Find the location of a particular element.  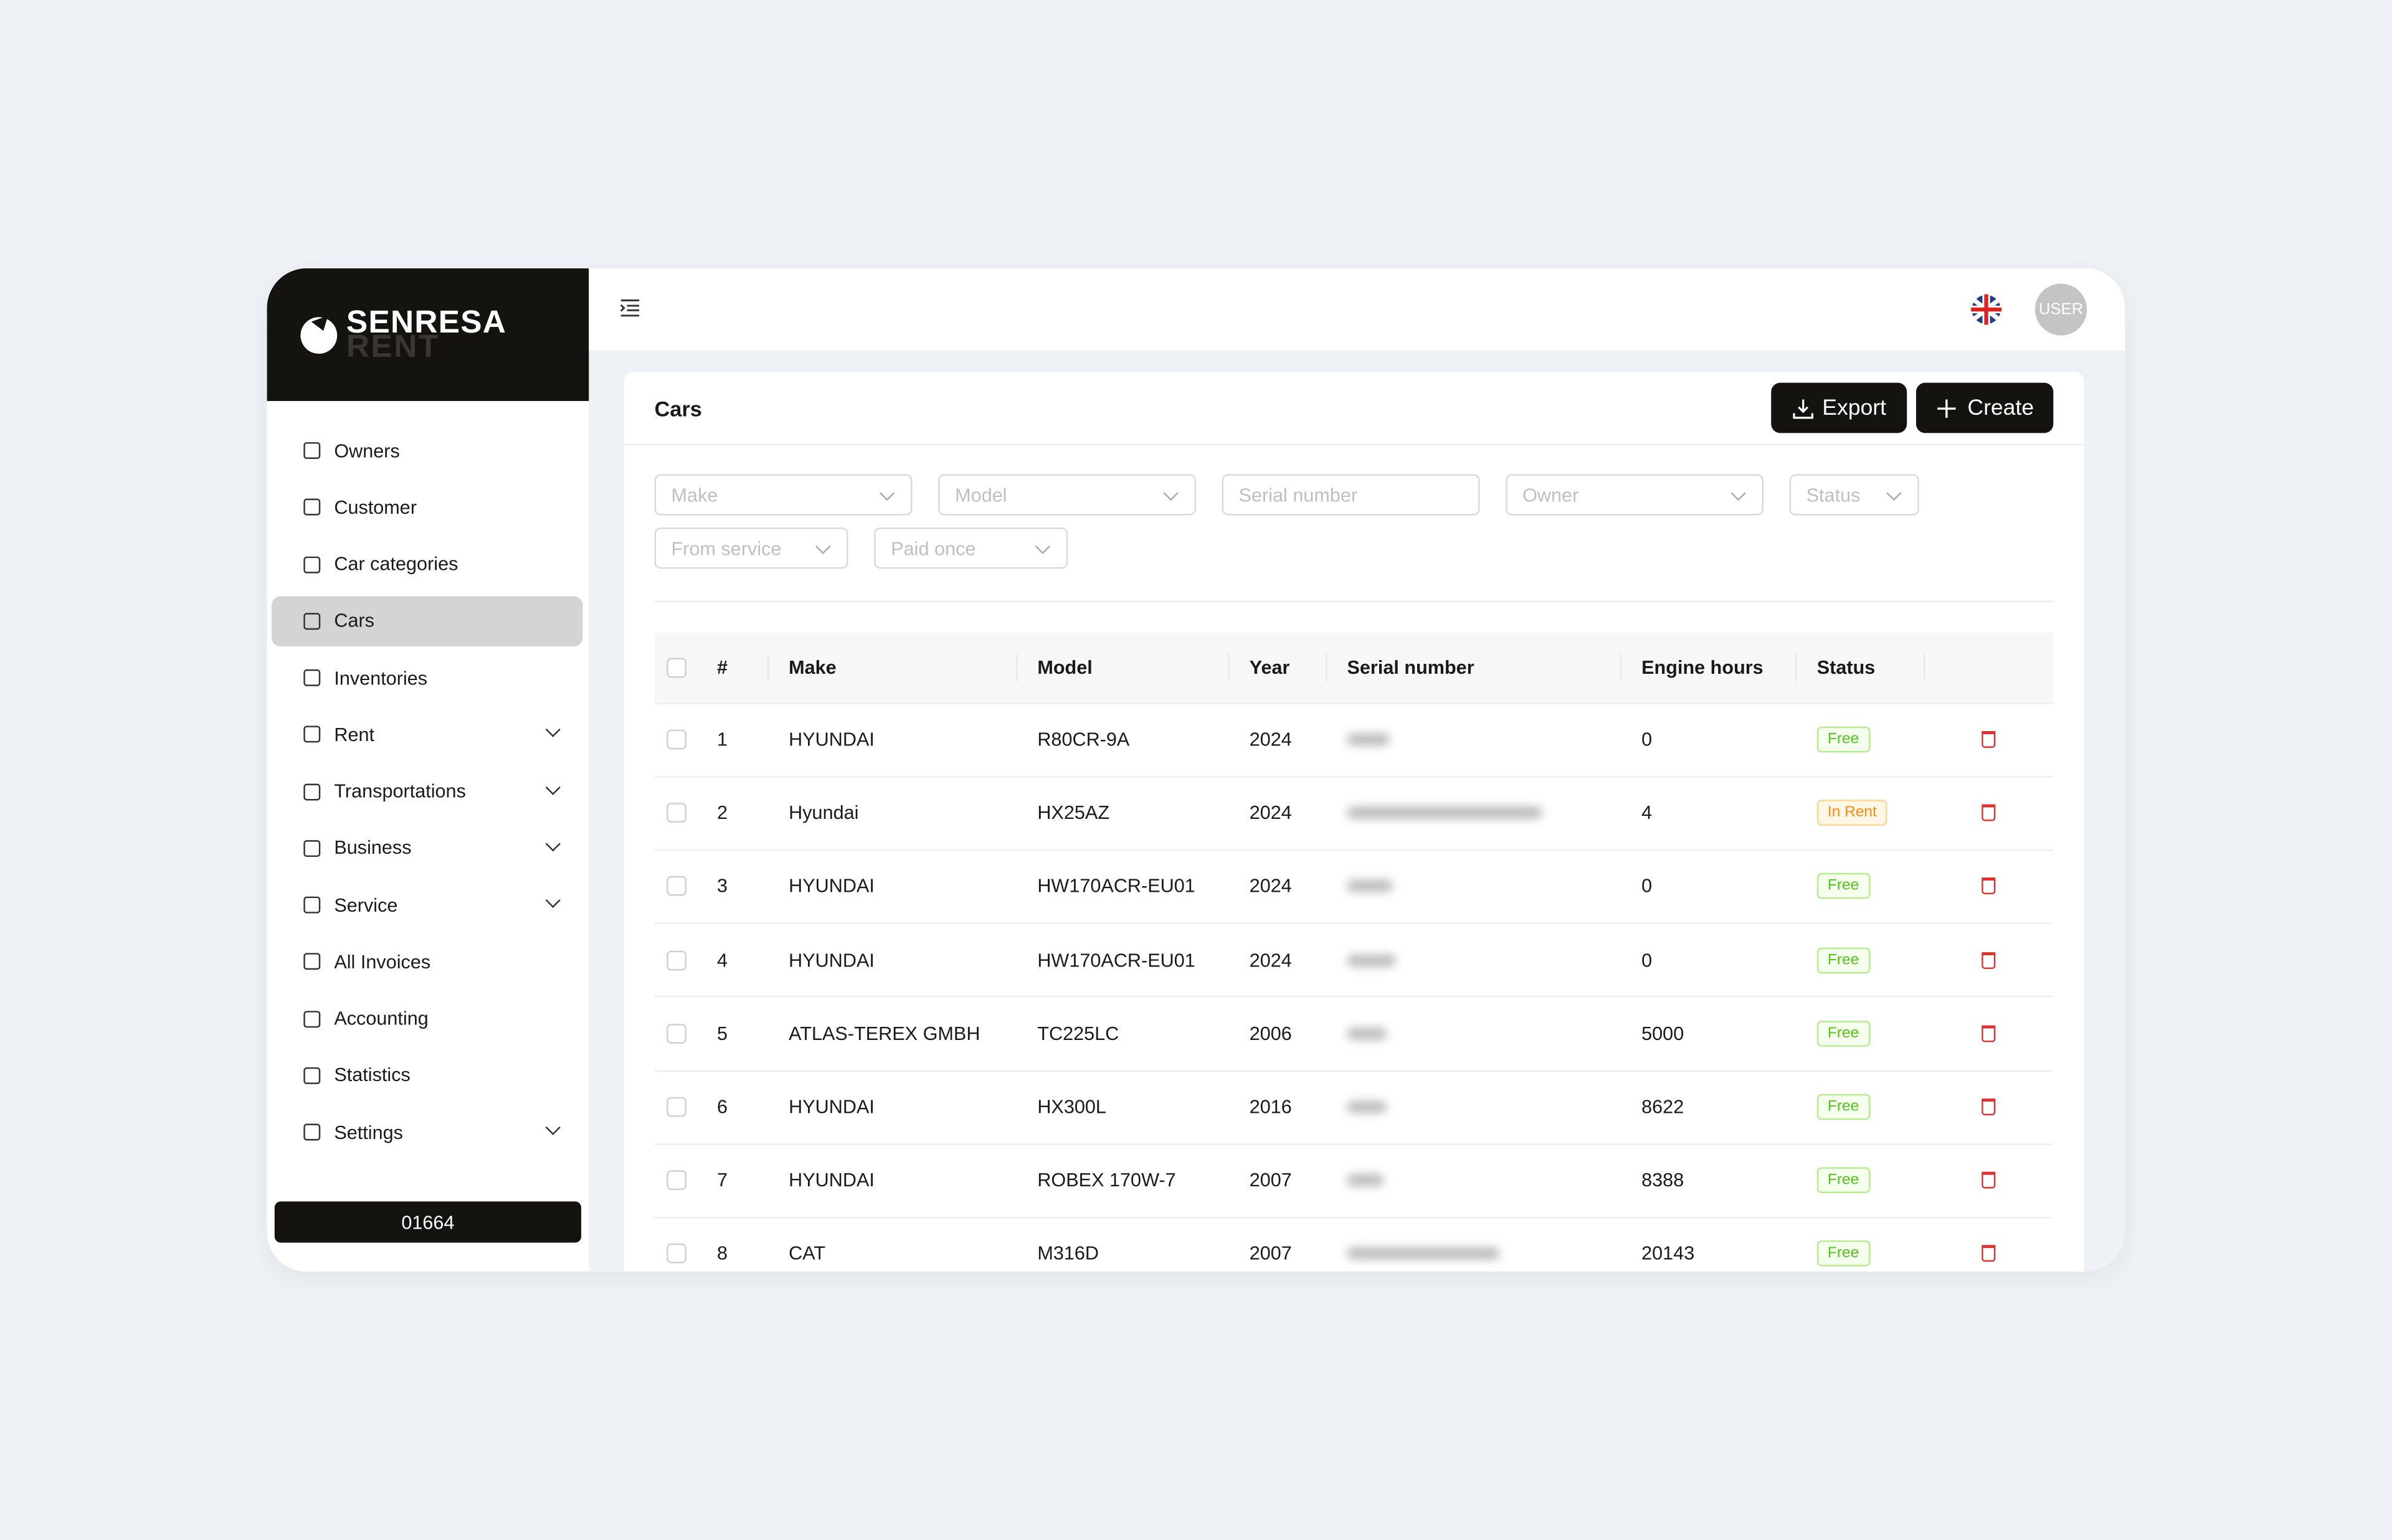

filter: Paid once is located at coordinates (971, 548).